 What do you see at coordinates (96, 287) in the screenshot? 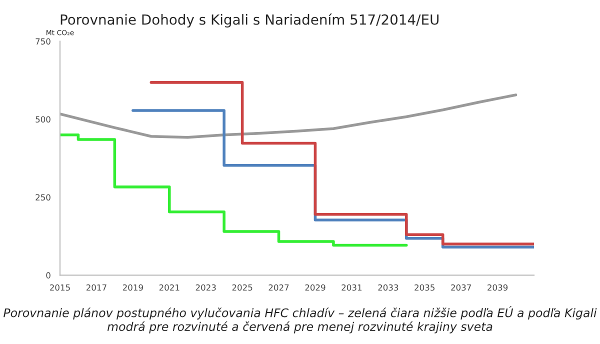
I see `x-tick-label: 2017` at bounding box center [96, 287].